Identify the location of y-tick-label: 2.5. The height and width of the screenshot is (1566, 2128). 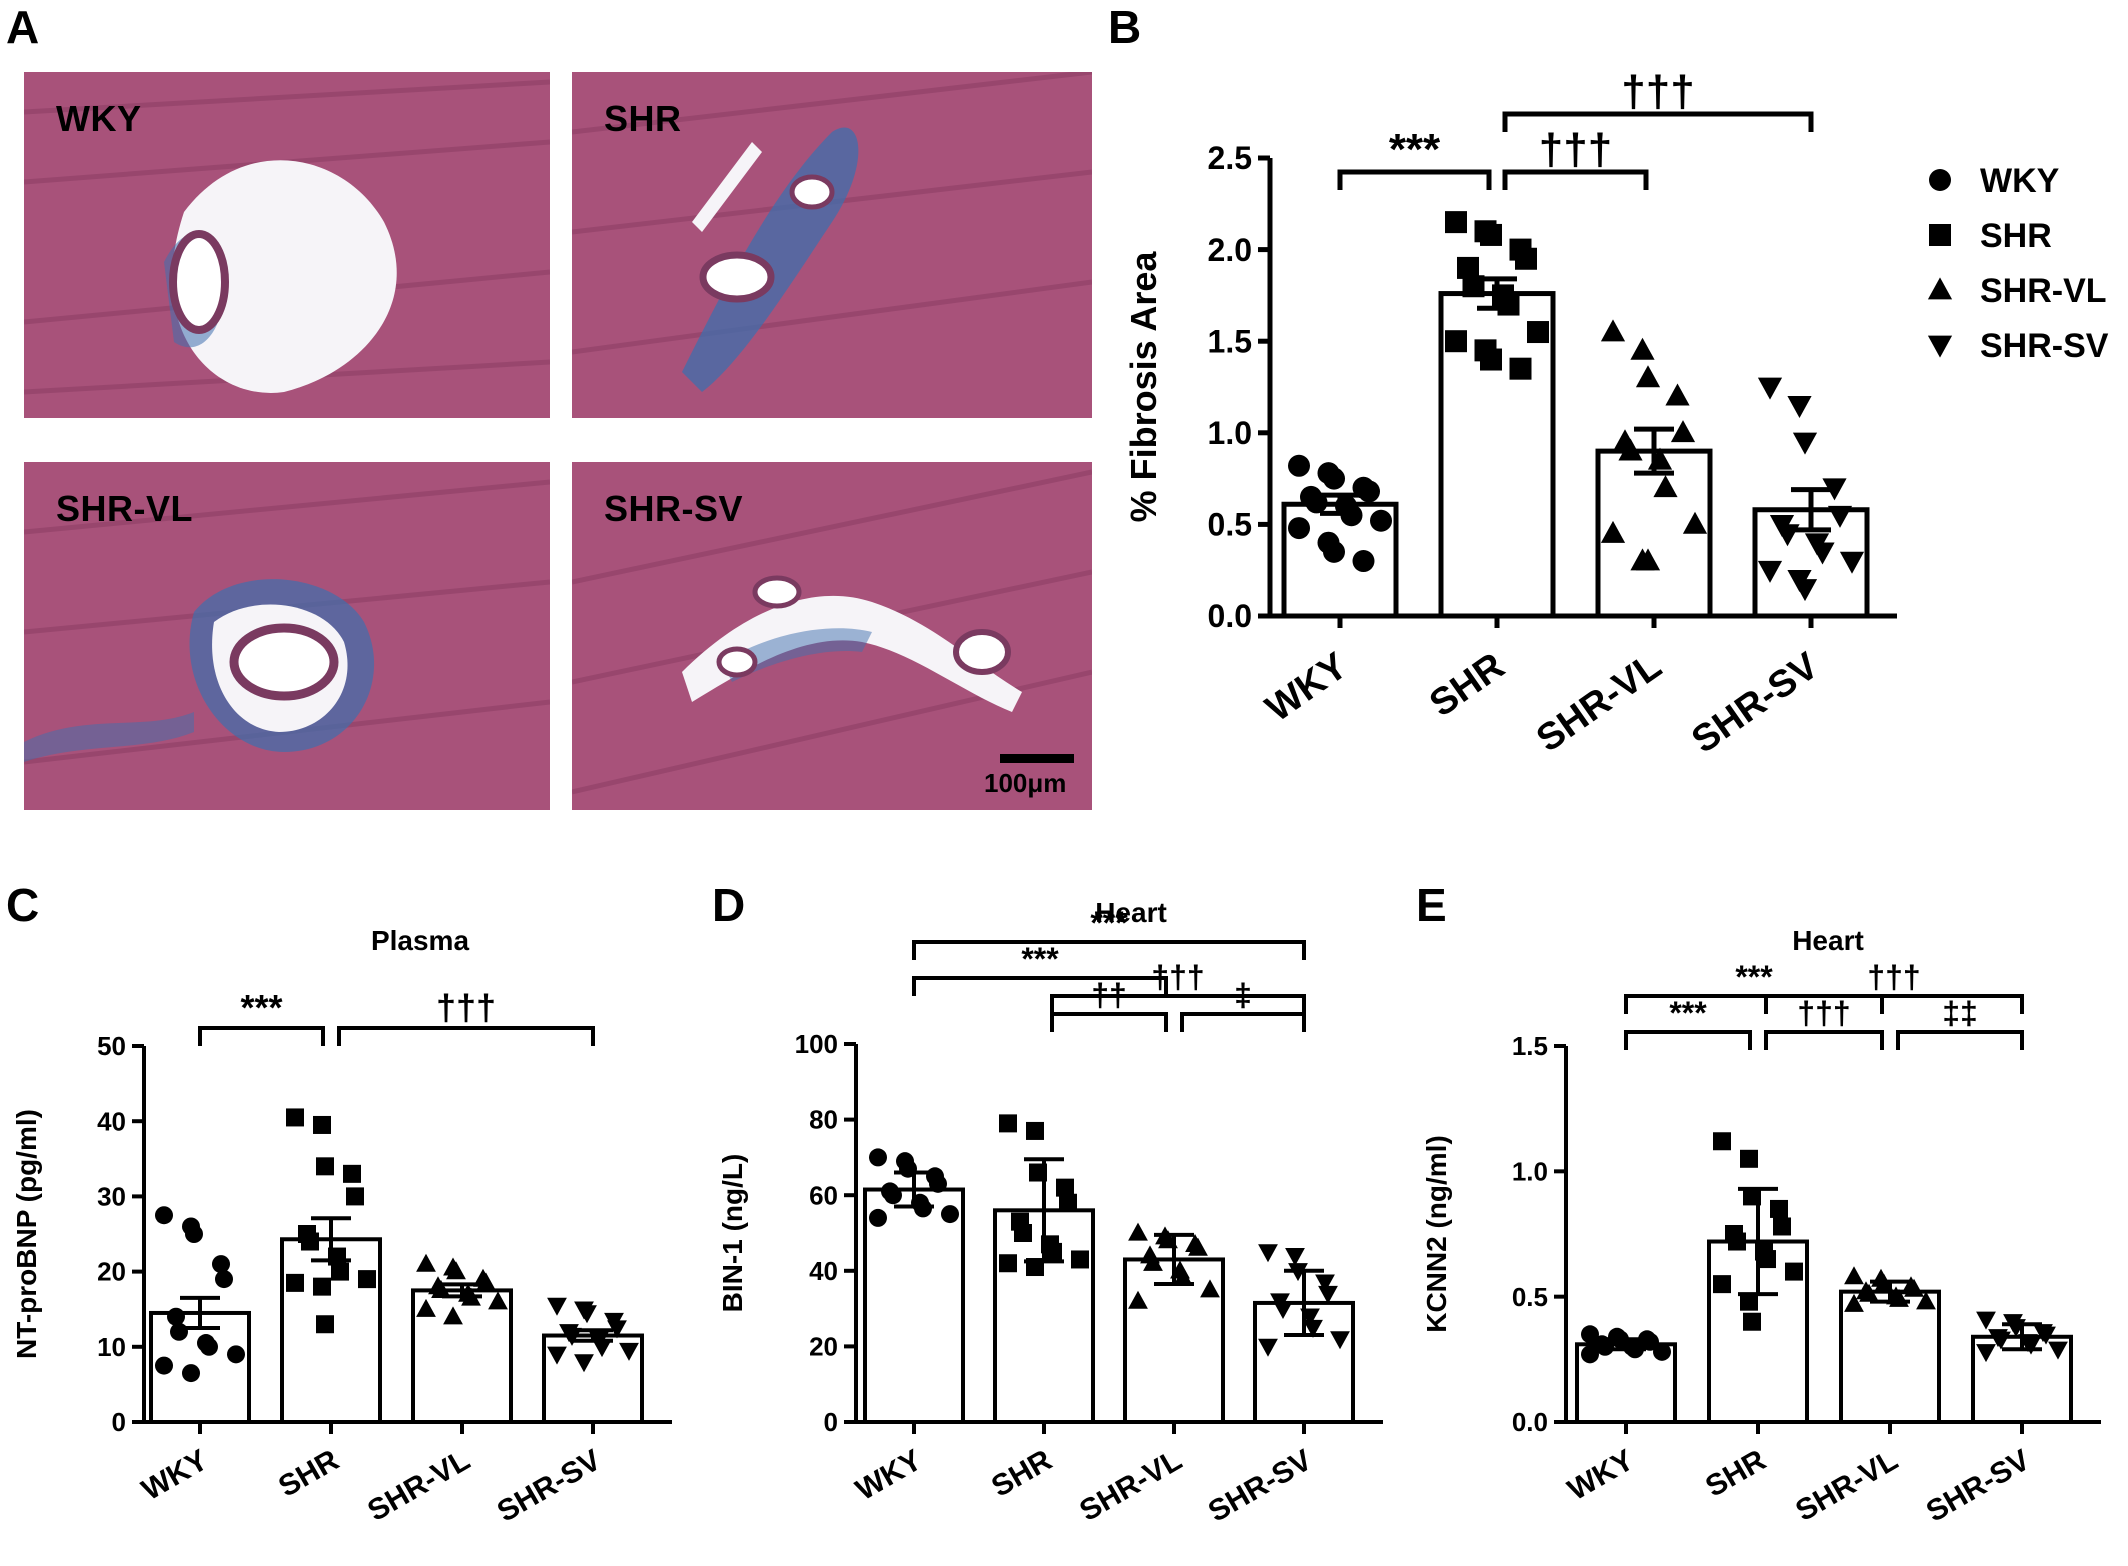
(1230, 158).